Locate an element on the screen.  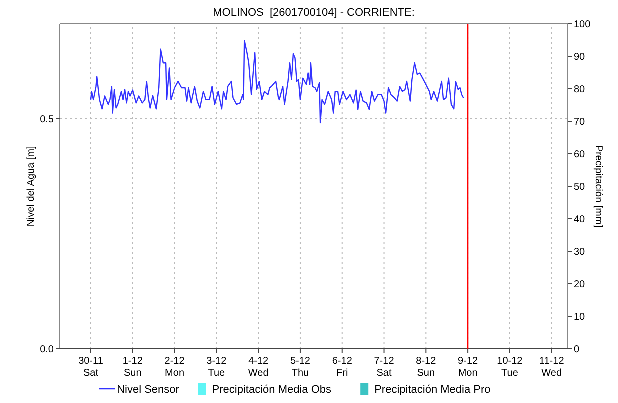
x-tick-label: 7-12 Sat is located at coordinates (384, 367).